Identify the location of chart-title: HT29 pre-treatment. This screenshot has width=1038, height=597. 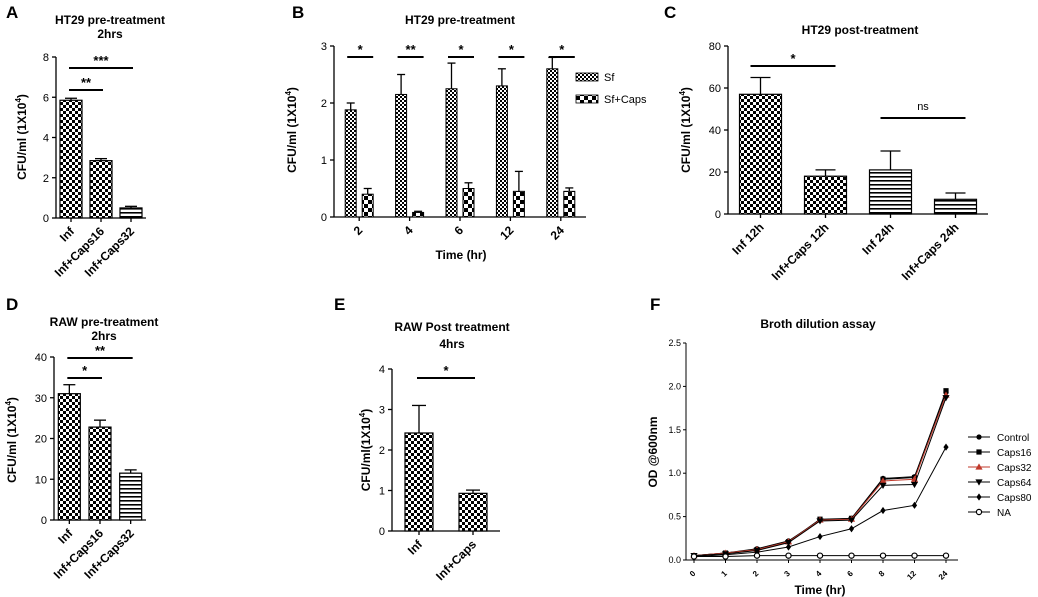
(460, 20).